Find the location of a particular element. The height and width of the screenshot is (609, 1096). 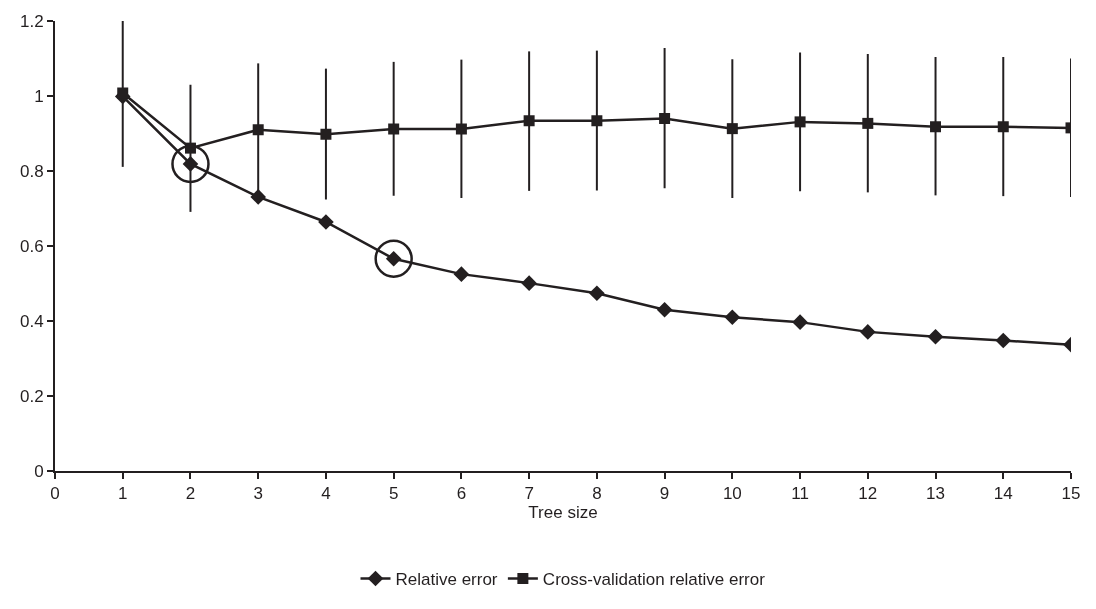

x-tick-label: 12 is located at coordinates (868, 494).